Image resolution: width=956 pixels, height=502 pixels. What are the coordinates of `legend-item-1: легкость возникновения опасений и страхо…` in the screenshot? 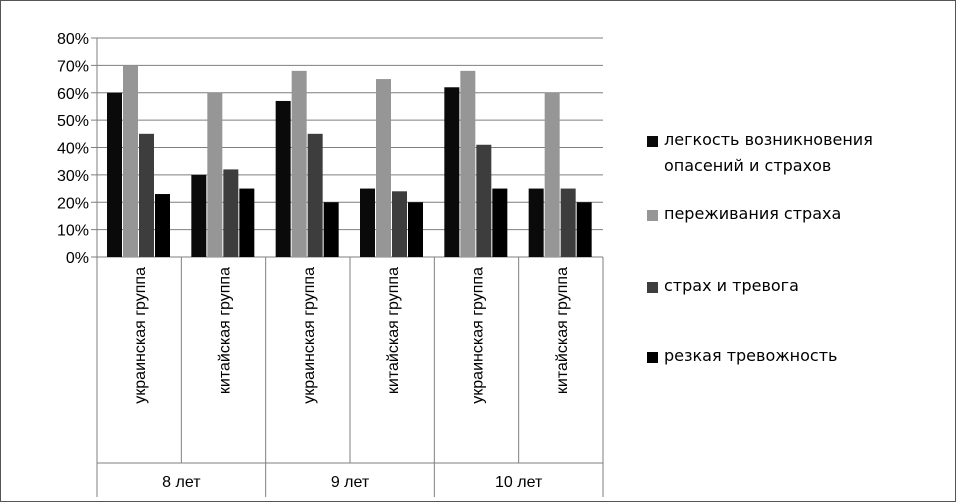 It's located at (797, 154).